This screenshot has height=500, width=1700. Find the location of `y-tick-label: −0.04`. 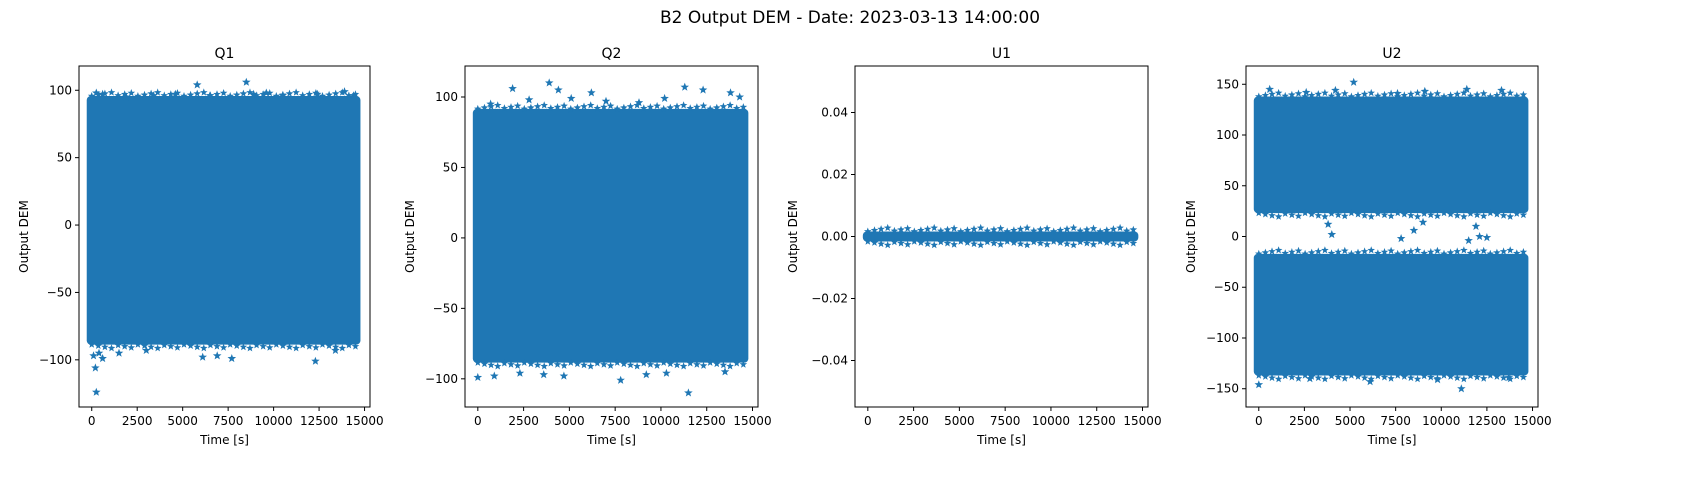

y-tick-label: −0.04 is located at coordinates (829, 361).